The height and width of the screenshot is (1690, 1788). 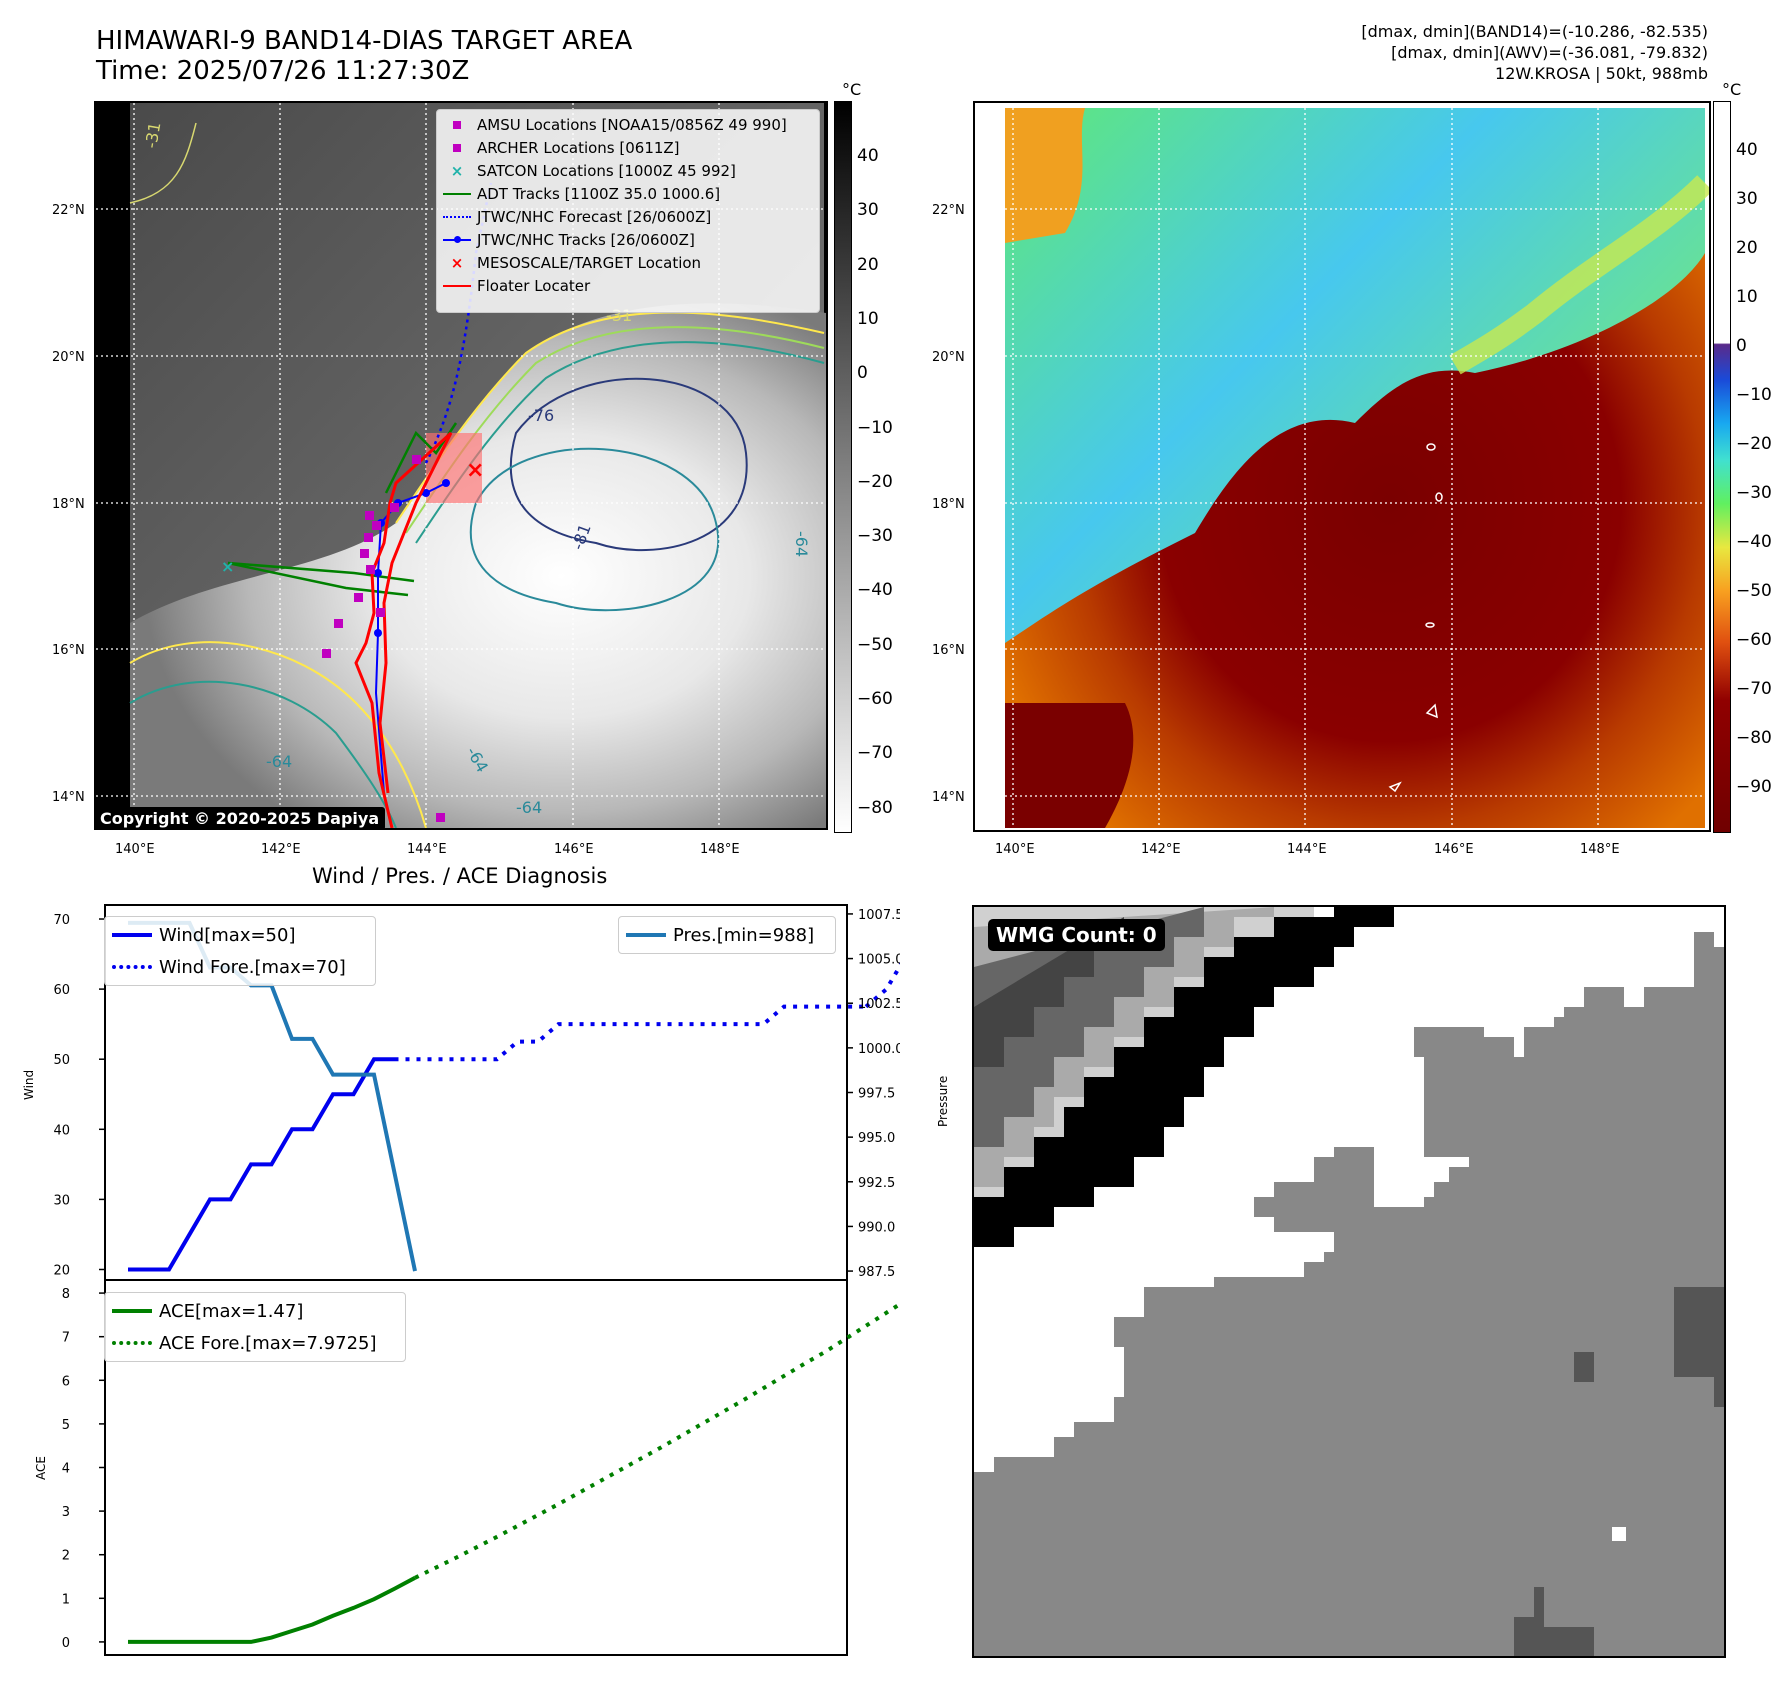 I want to click on y-tick-label: 30, so click(x=61, y=1200).